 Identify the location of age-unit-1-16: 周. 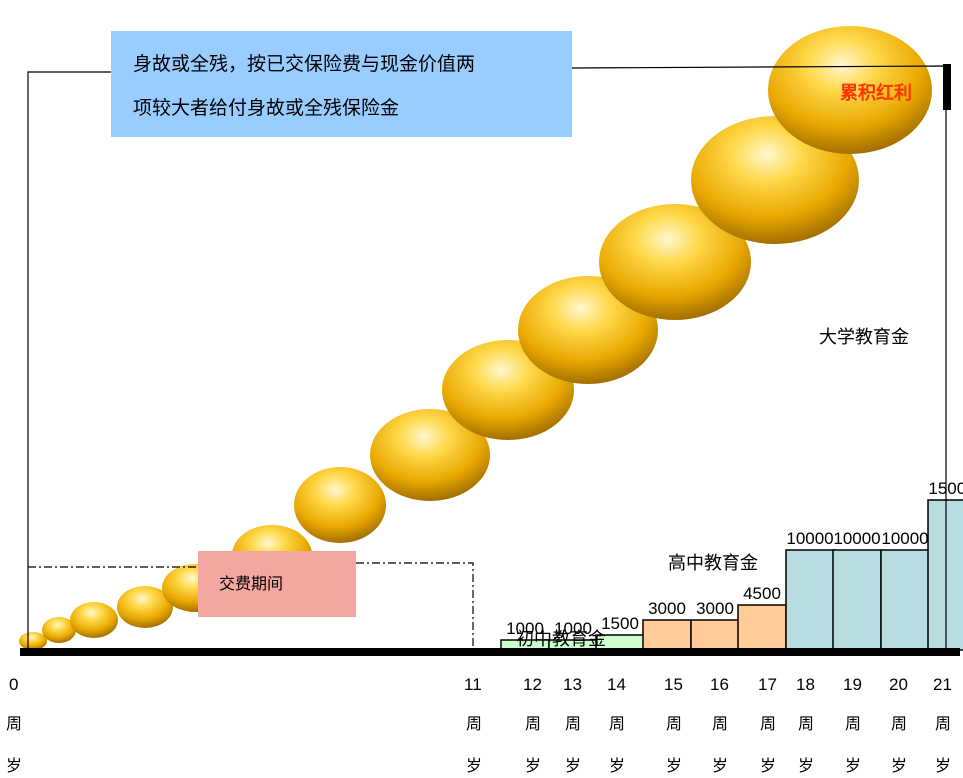
(720, 723).